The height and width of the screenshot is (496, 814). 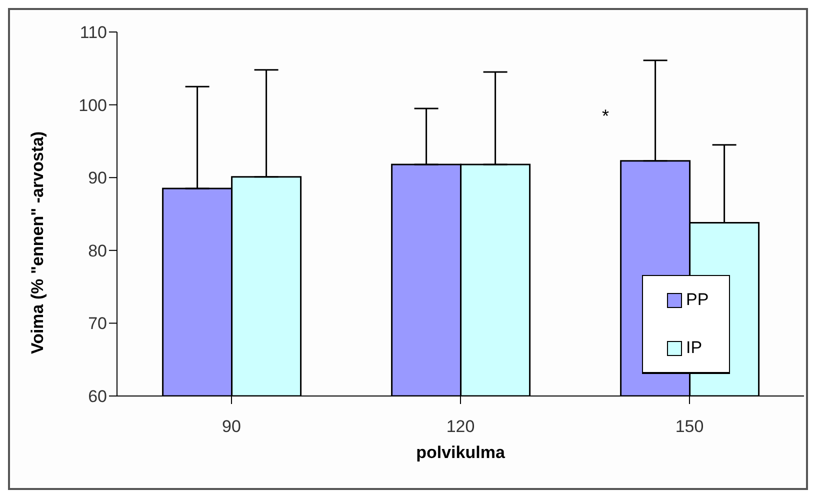 I want to click on y-tick-label: 80, so click(x=97, y=250).